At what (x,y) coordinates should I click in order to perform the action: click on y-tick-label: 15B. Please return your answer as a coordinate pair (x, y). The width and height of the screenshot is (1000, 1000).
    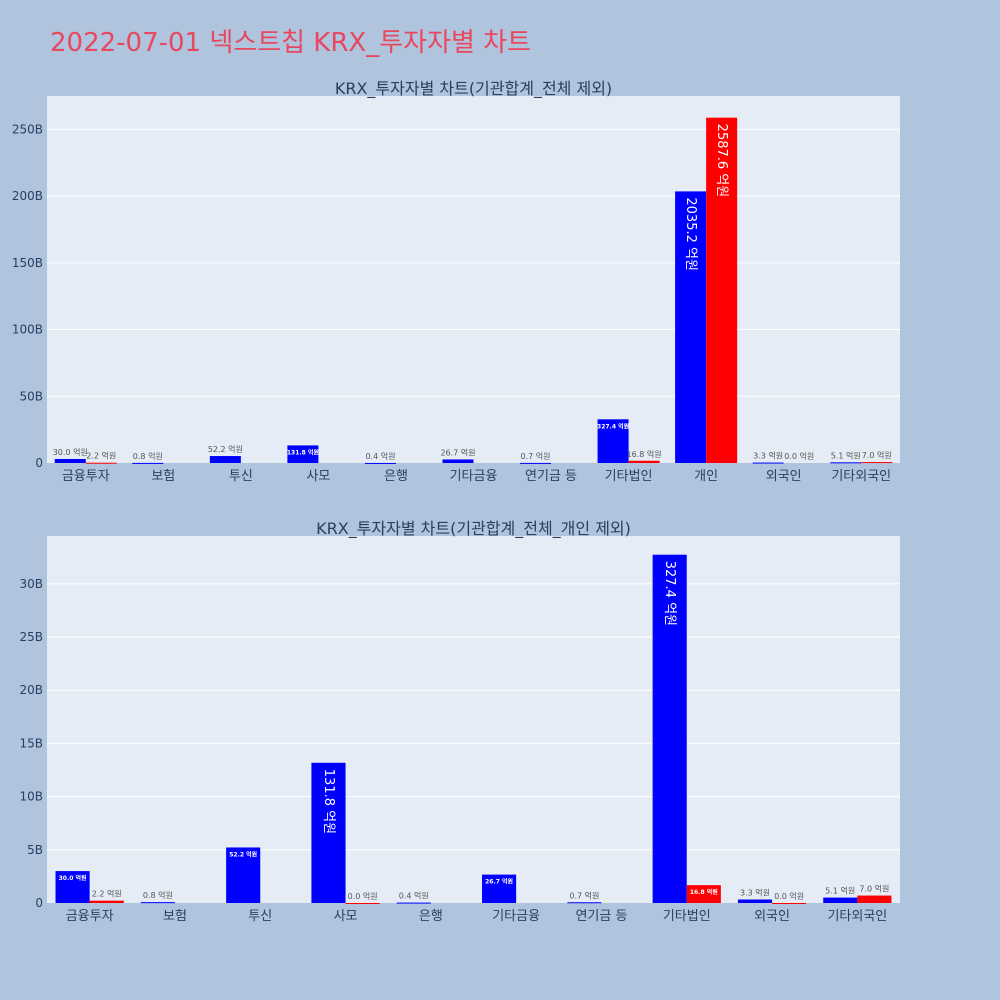
    Looking at the image, I should click on (31, 743).